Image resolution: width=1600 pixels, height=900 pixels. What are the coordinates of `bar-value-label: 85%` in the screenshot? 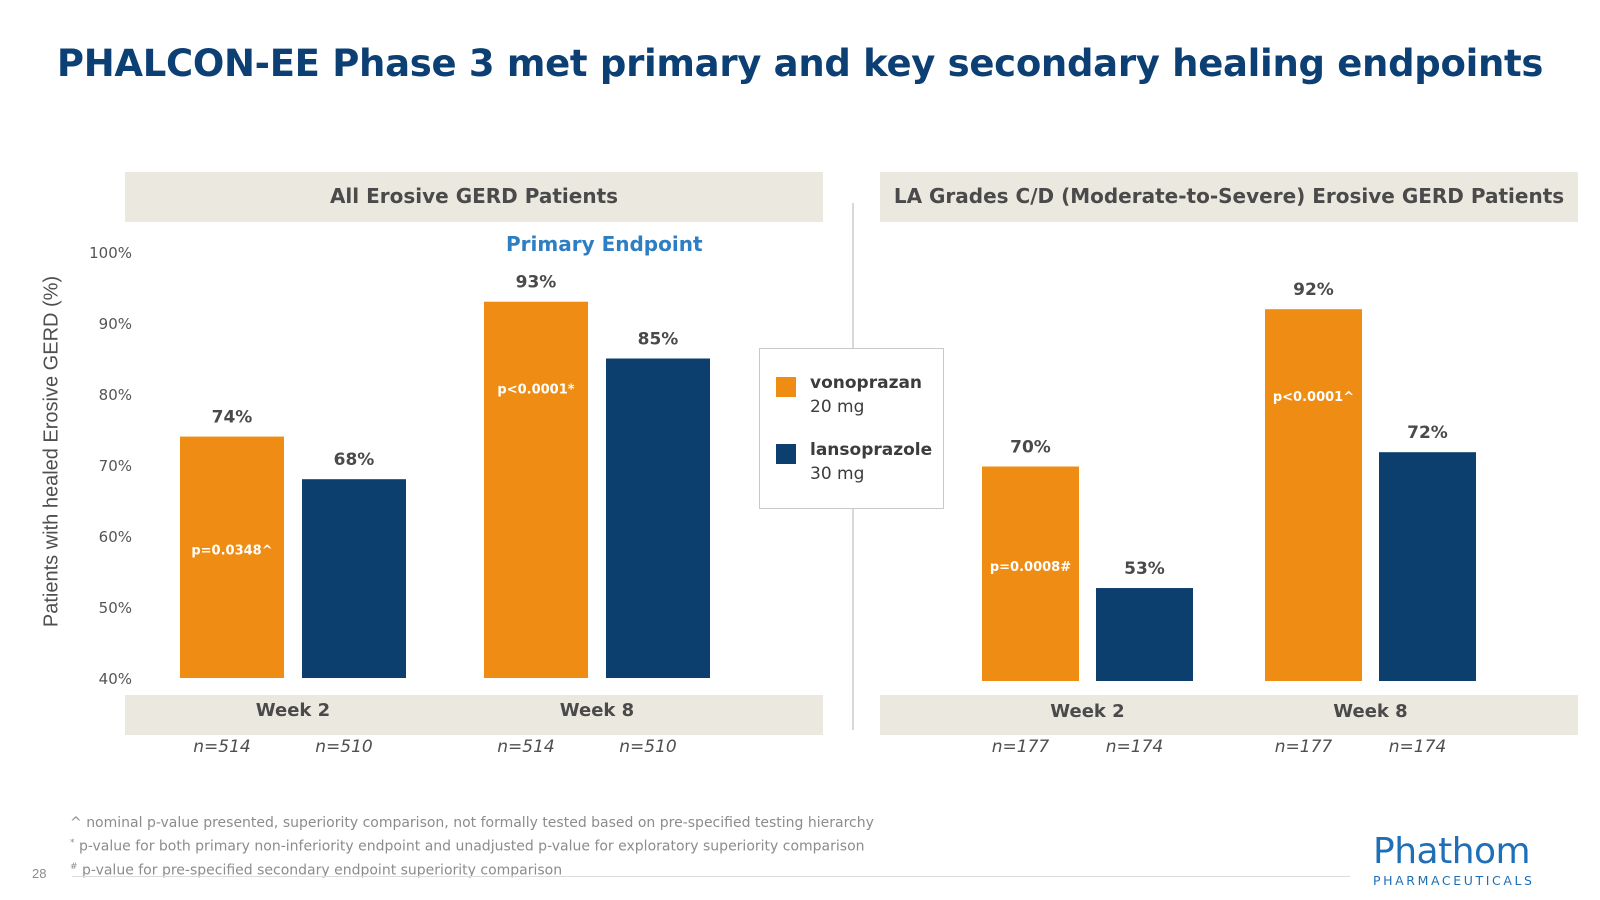 It's located at (658, 340).